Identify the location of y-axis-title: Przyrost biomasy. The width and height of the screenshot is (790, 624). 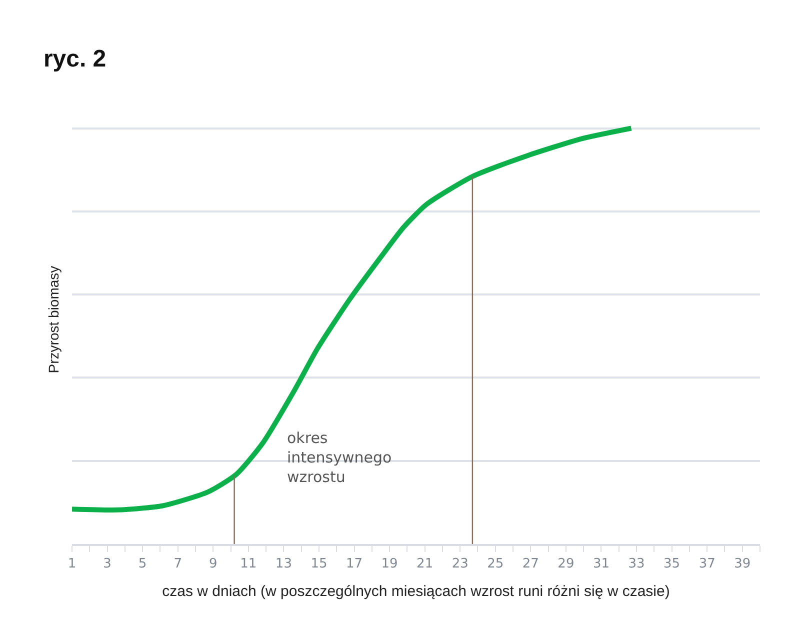
(54, 320).